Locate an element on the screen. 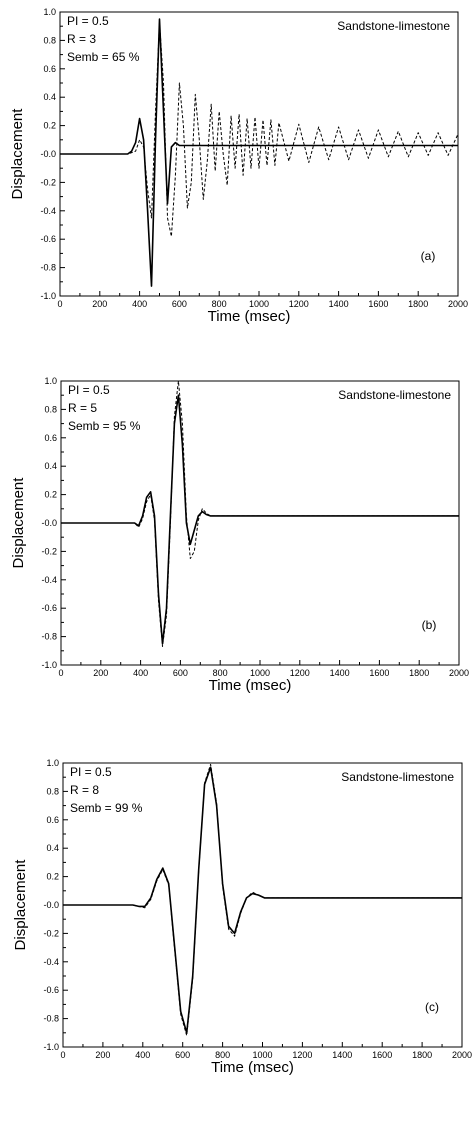  panel-3-x-tick-label: 1600 is located at coordinates (382, 1055).